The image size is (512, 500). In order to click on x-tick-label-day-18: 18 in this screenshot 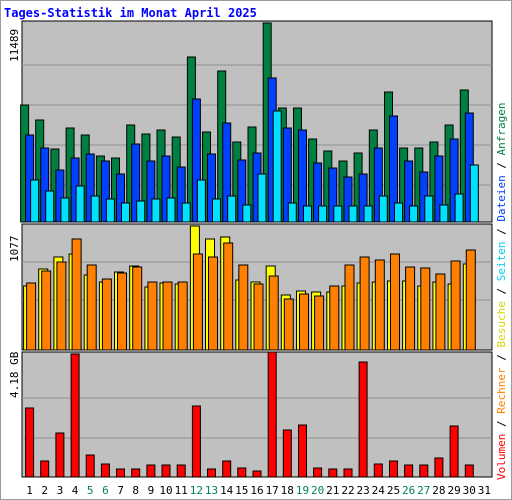, I will do `click(287, 490)`.